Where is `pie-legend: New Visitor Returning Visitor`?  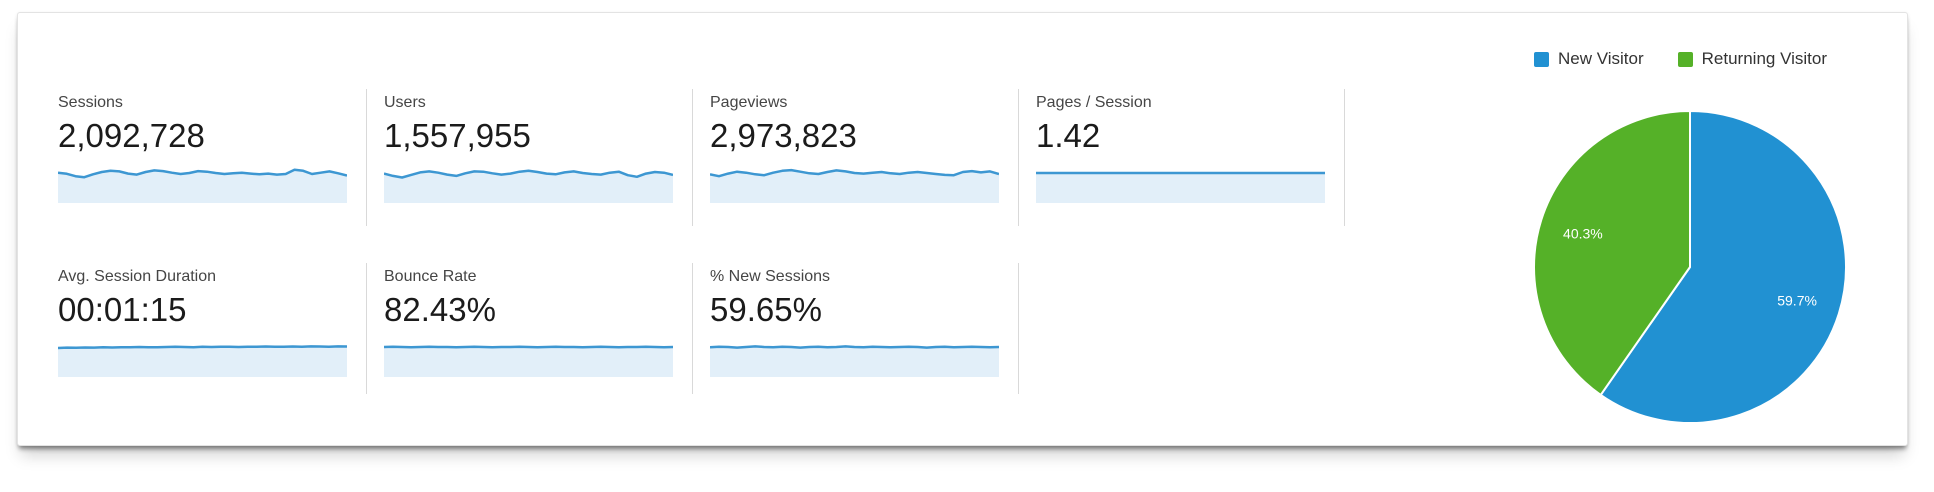 pie-legend: New Visitor Returning Visitor is located at coordinates (1680, 59).